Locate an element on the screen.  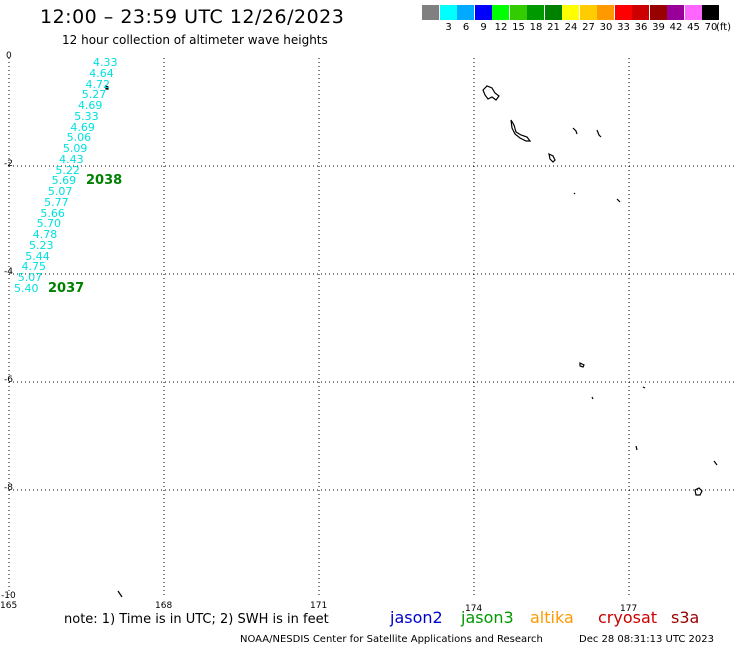
swh-reading: 4.72 is located at coordinates (97, 84).